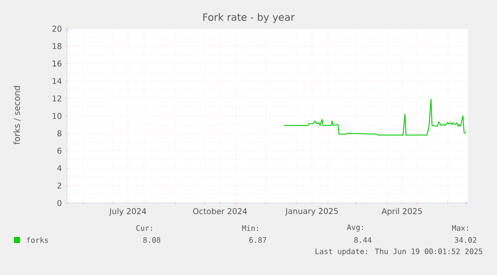 The height and width of the screenshot is (275, 497). What do you see at coordinates (17, 115) in the screenshot?
I see `y-axis-title: forks / second` at bounding box center [17, 115].